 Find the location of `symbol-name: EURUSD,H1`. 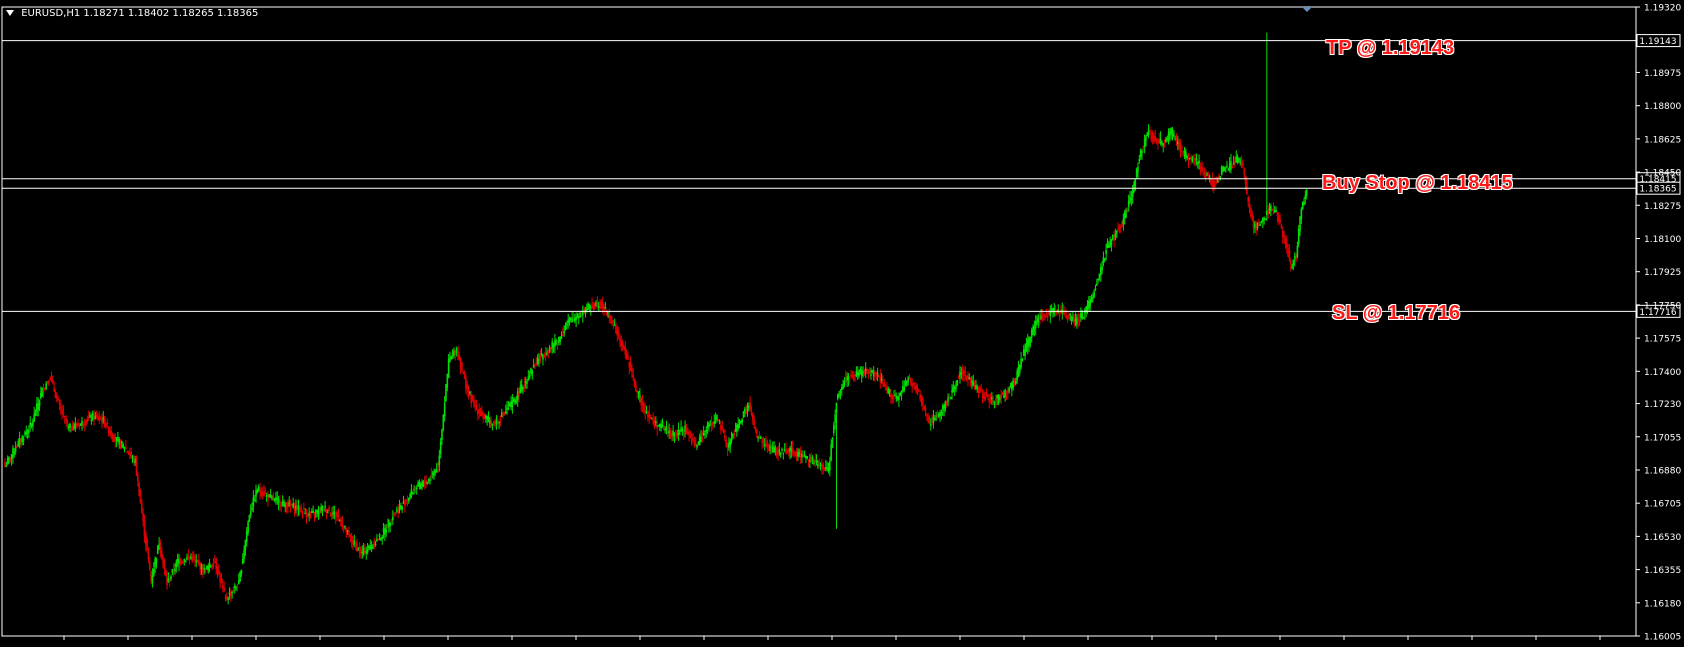

symbol-name: EURUSD,H1 is located at coordinates (51, 13).